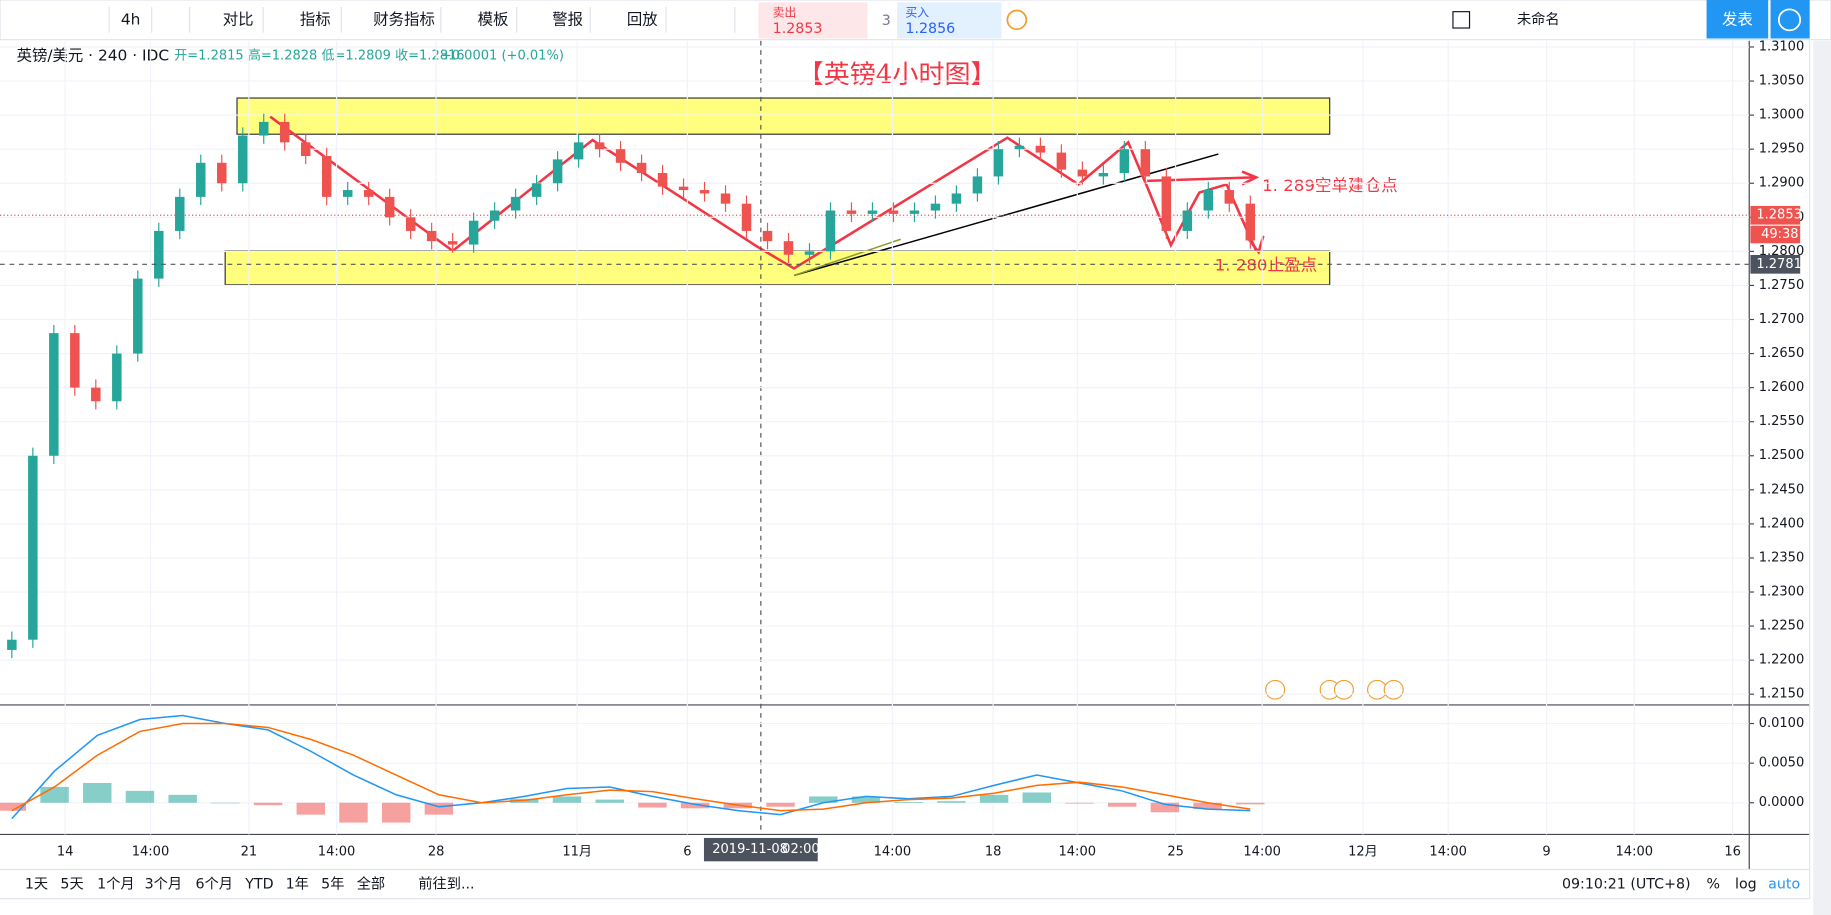  Describe the element at coordinates (71, 885) in the screenshot. I see `range-button: 5天` at that location.